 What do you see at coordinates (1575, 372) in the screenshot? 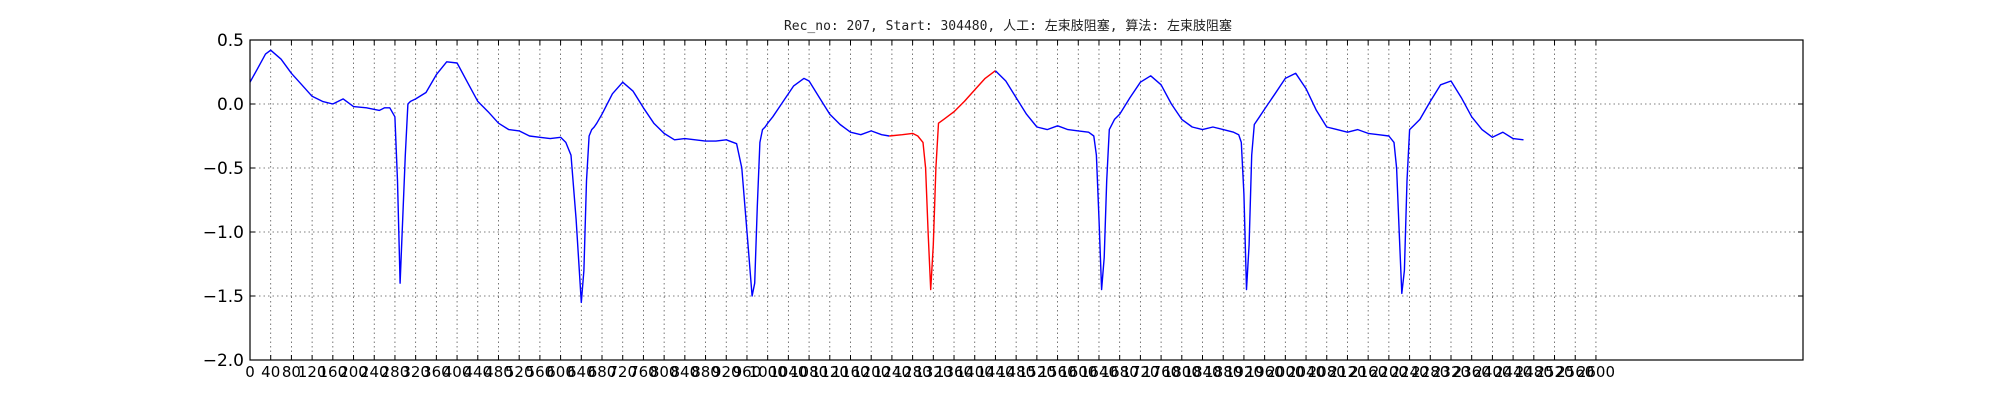
I see `x-tick-label: 2560` at bounding box center [1575, 372].